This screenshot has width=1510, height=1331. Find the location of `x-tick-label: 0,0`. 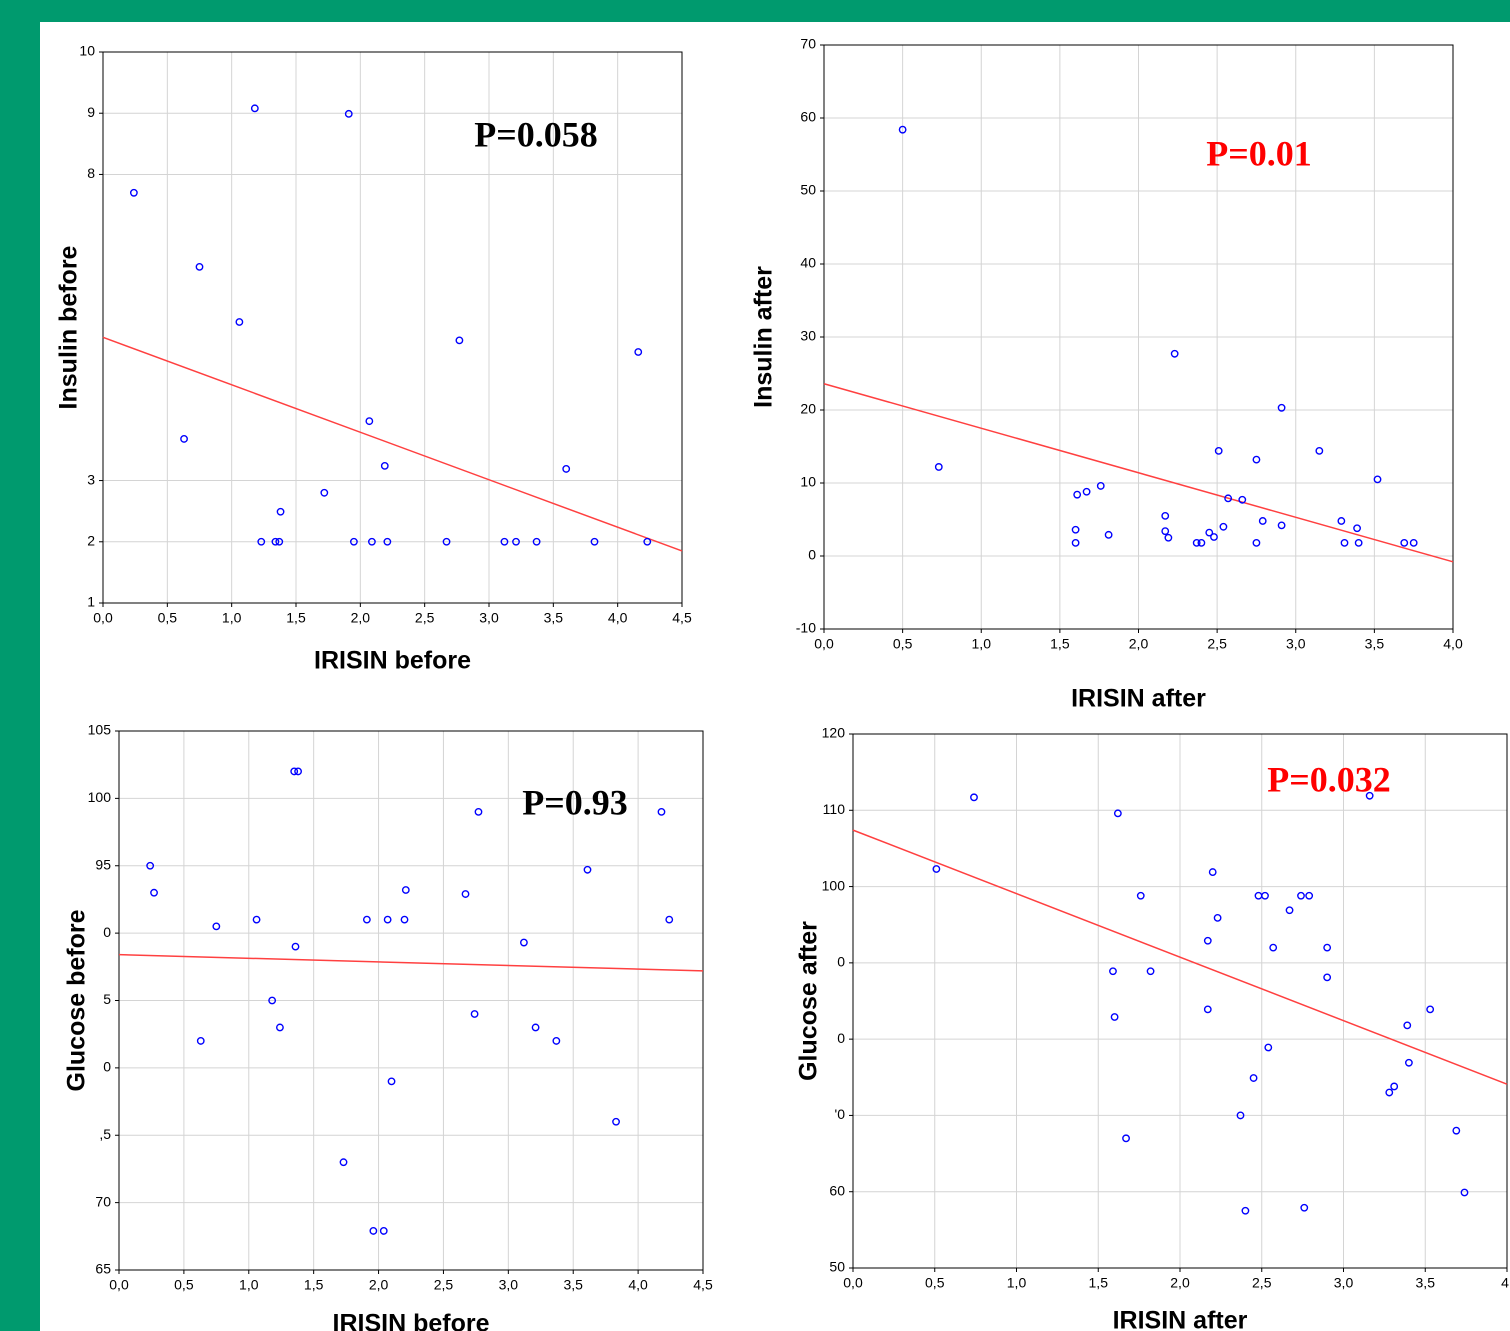

x-tick-label: 0,0 is located at coordinates (853, 1283).